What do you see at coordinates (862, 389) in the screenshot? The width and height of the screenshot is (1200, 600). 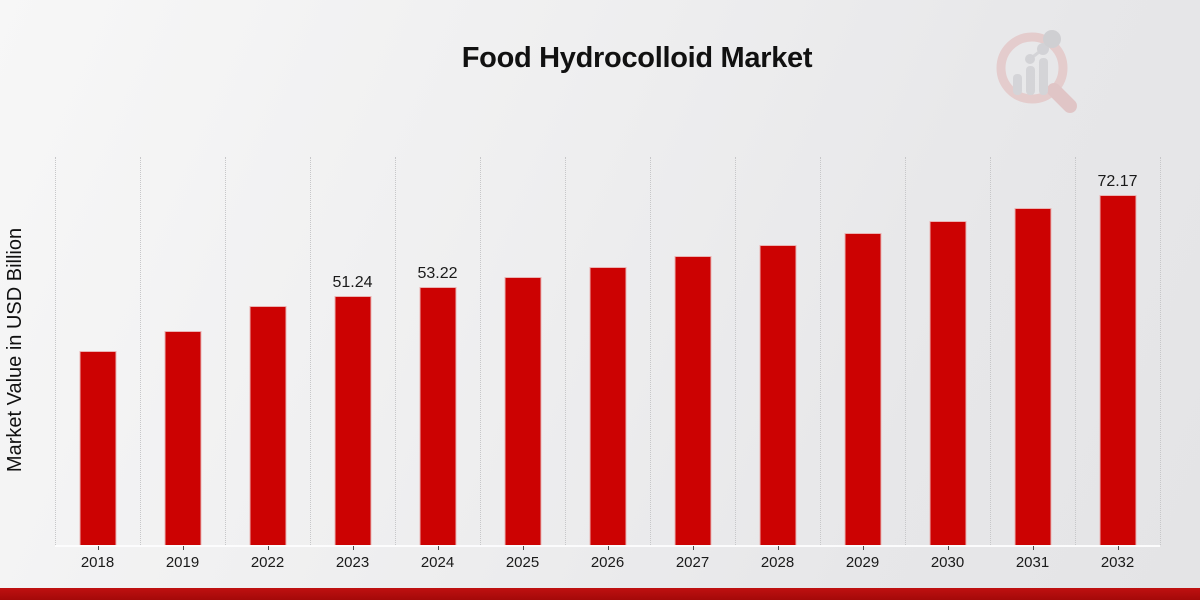 I see `bar-2029` at bounding box center [862, 389].